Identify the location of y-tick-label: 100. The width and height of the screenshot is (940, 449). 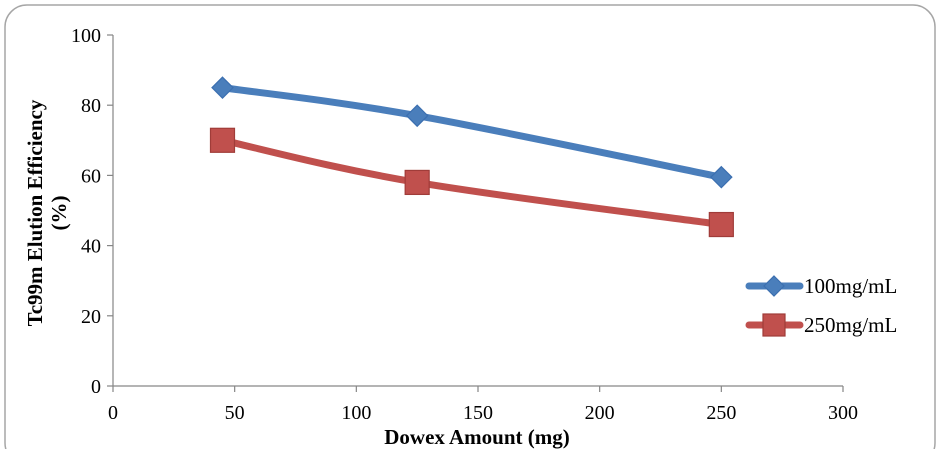
(86, 36).